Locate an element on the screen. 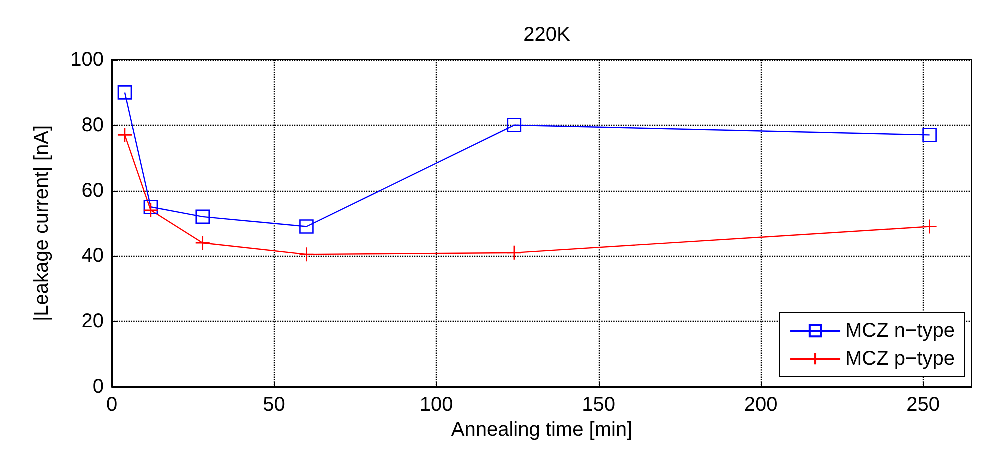 This screenshot has width=987, height=465. y-tick-label: 20 is located at coordinates (93, 321).